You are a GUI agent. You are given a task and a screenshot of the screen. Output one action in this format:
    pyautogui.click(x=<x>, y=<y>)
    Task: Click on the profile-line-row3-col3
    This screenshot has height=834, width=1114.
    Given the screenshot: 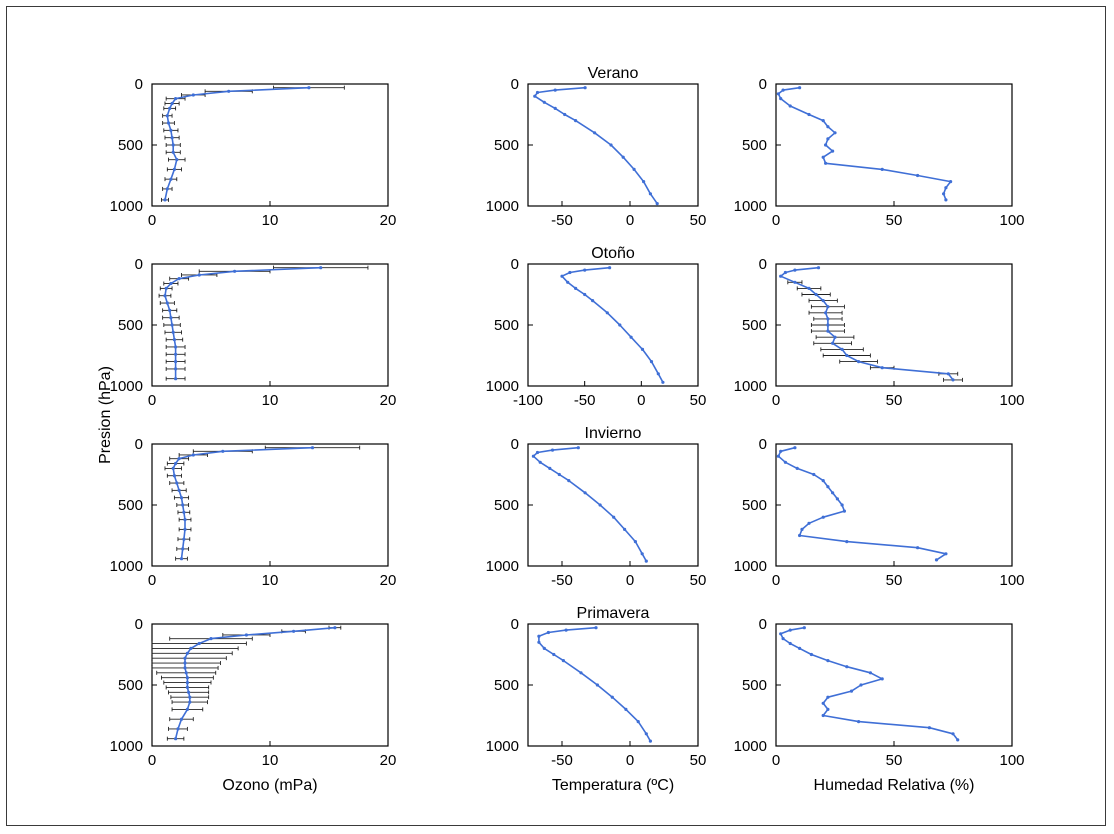 What is the action you would take?
    pyautogui.click(x=862, y=503)
    